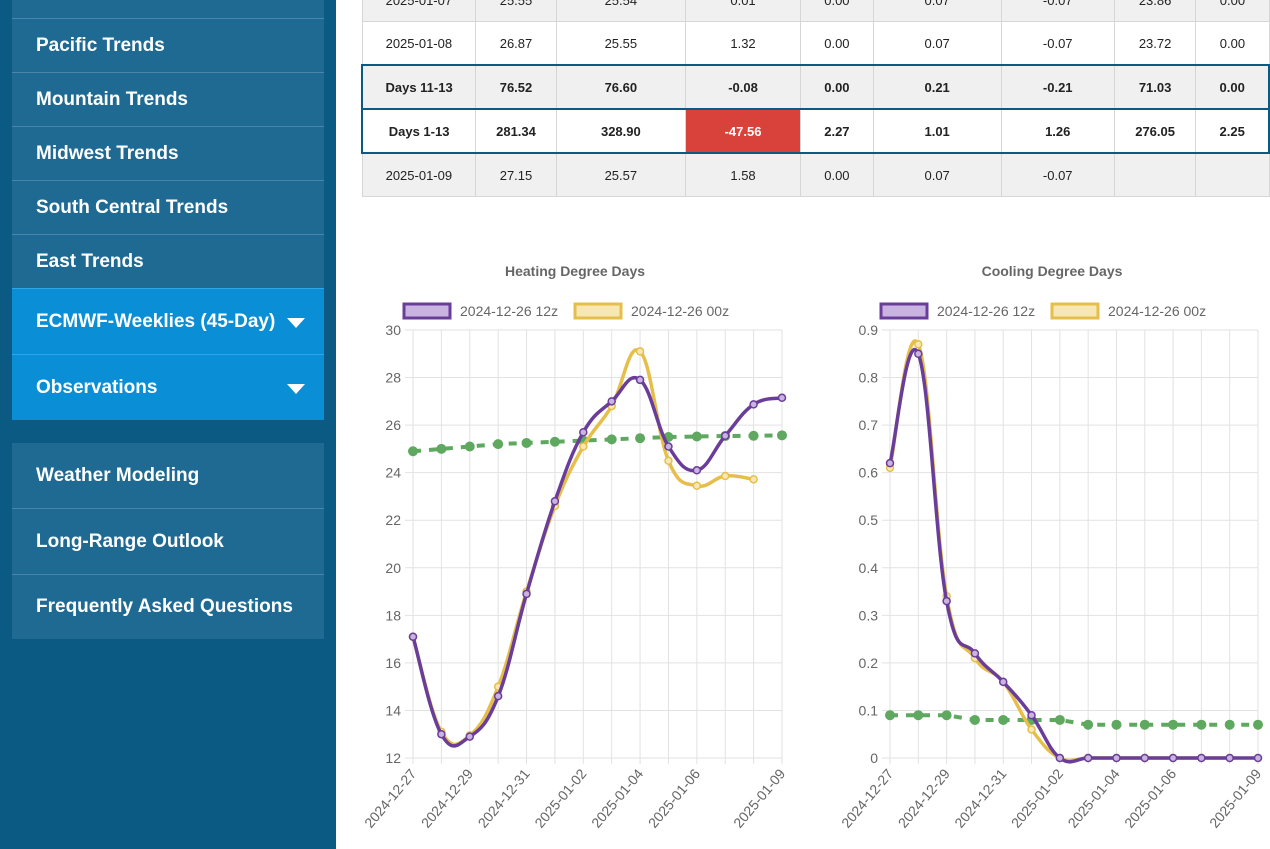  I want to click on sidebar-item-ecmwf-weeklies-45-day: ECMWF-Weeklies (45-Day), so click(168, 321).